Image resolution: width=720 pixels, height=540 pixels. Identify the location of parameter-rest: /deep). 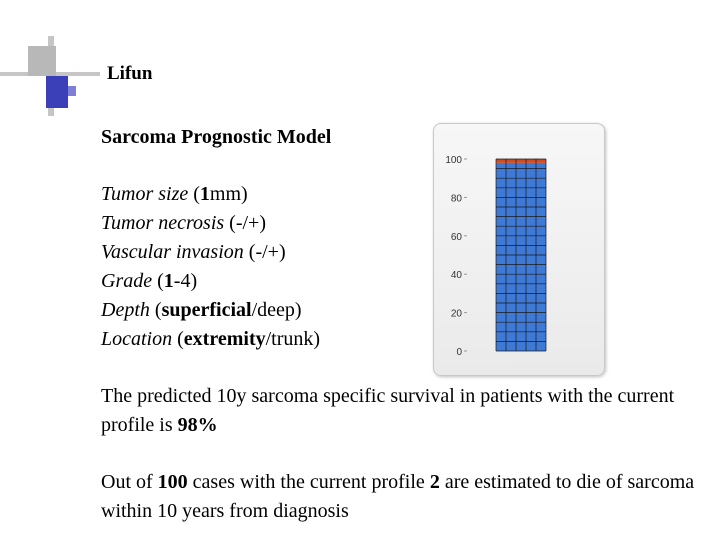
(276, 310).